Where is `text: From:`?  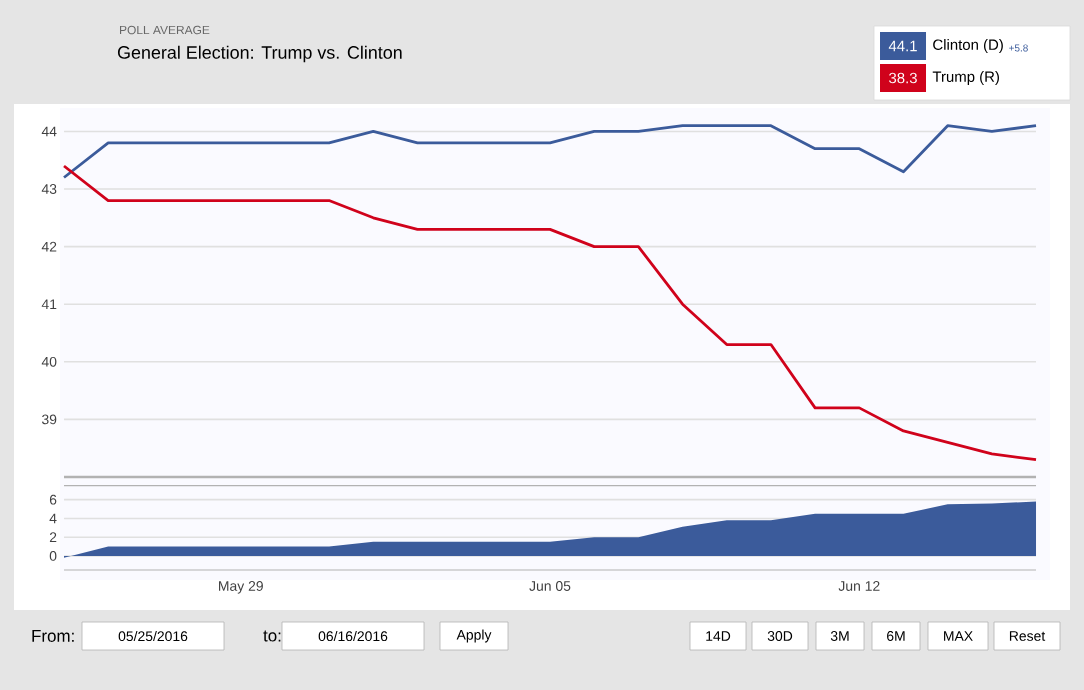 text: From: is located at coordinates (53, 636).